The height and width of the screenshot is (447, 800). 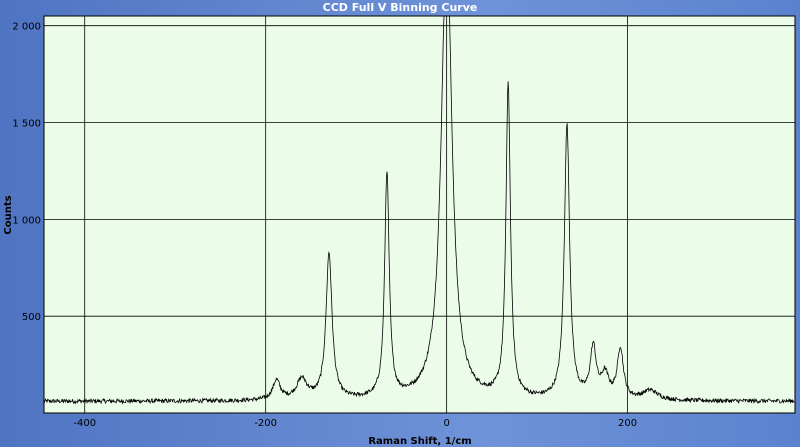 I want to click on x-tick-label: -400, so click(x=84, y=423).